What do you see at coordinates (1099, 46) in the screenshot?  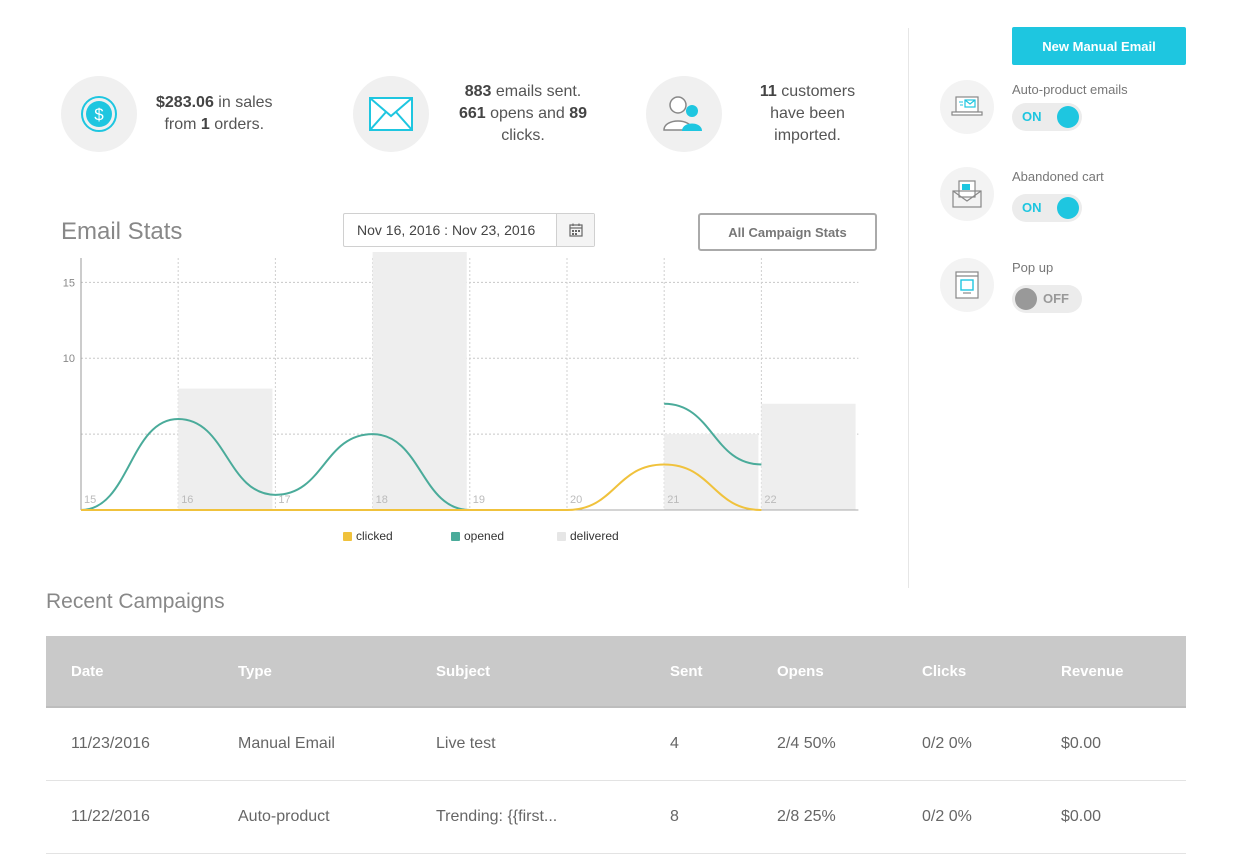 I see `new-manual-email-button: New Manual Email` at bounding box center [1099, 46].